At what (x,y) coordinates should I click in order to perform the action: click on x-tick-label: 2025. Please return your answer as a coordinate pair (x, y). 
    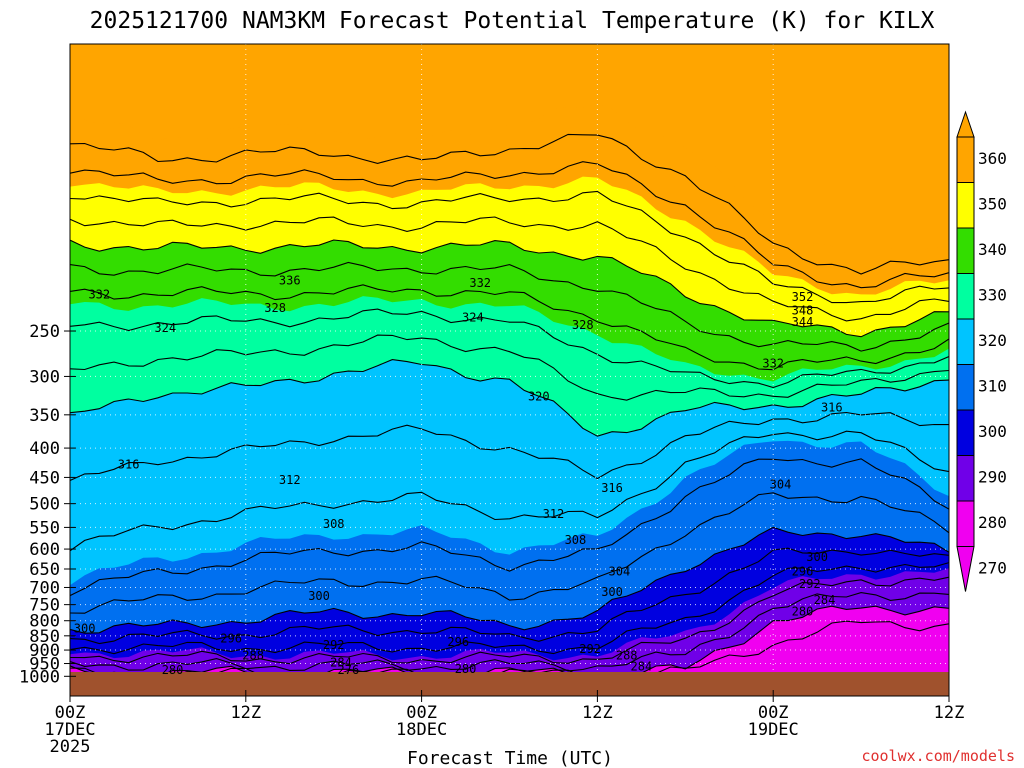
    Looking at the image, I should click on (70, 747).